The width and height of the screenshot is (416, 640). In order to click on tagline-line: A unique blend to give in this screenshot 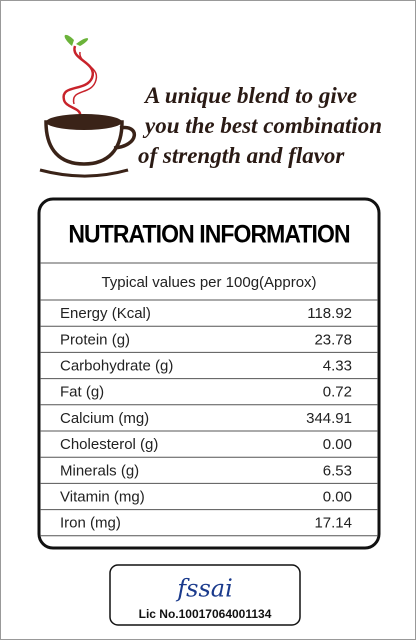, I will do `click(250, 95)`.